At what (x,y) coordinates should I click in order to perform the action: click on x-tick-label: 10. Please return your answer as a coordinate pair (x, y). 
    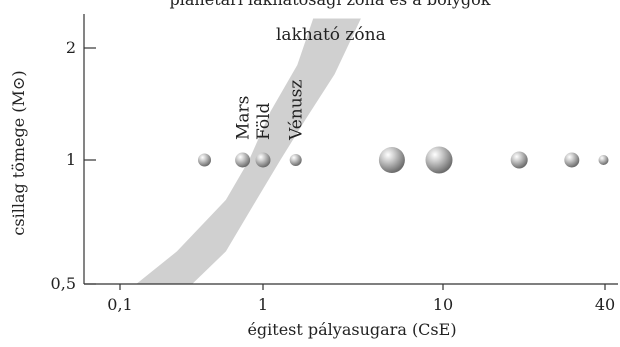
    Looking at the image, I should click on (443, 304).